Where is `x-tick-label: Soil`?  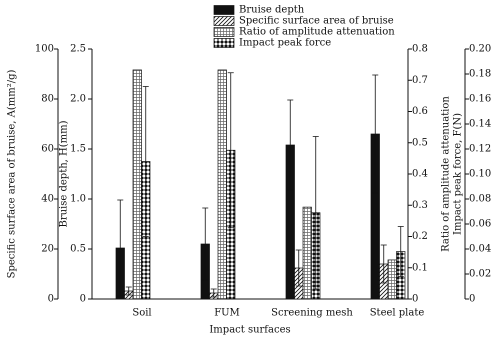 x-tick-label: Soil is located at coordinates (141, 313).